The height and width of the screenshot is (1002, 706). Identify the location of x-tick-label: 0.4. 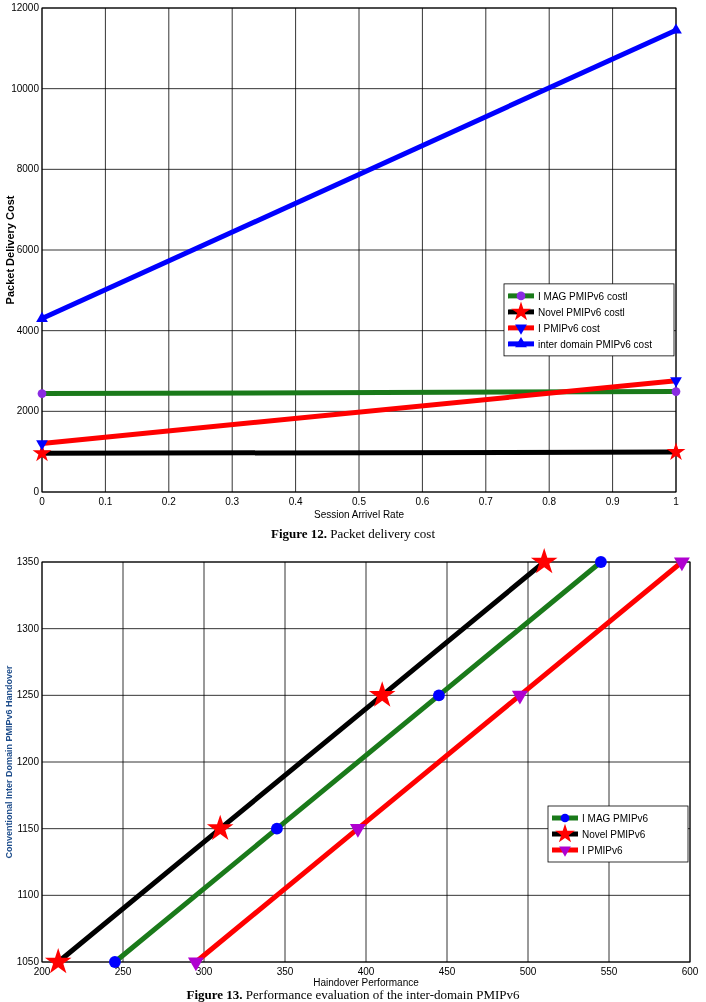
(295, 501).